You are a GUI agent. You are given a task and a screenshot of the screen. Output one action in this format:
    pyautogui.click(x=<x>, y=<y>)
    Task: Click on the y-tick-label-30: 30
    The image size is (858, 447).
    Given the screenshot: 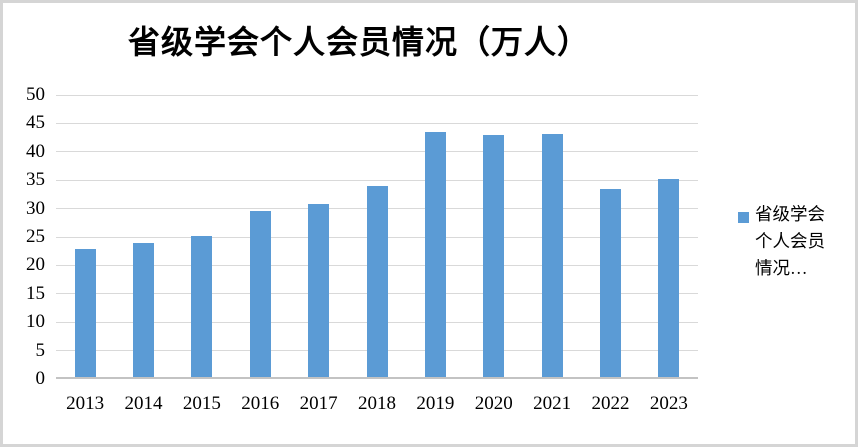 What is the action you would take?
    pyautogui.click(x=35, y=208)
    